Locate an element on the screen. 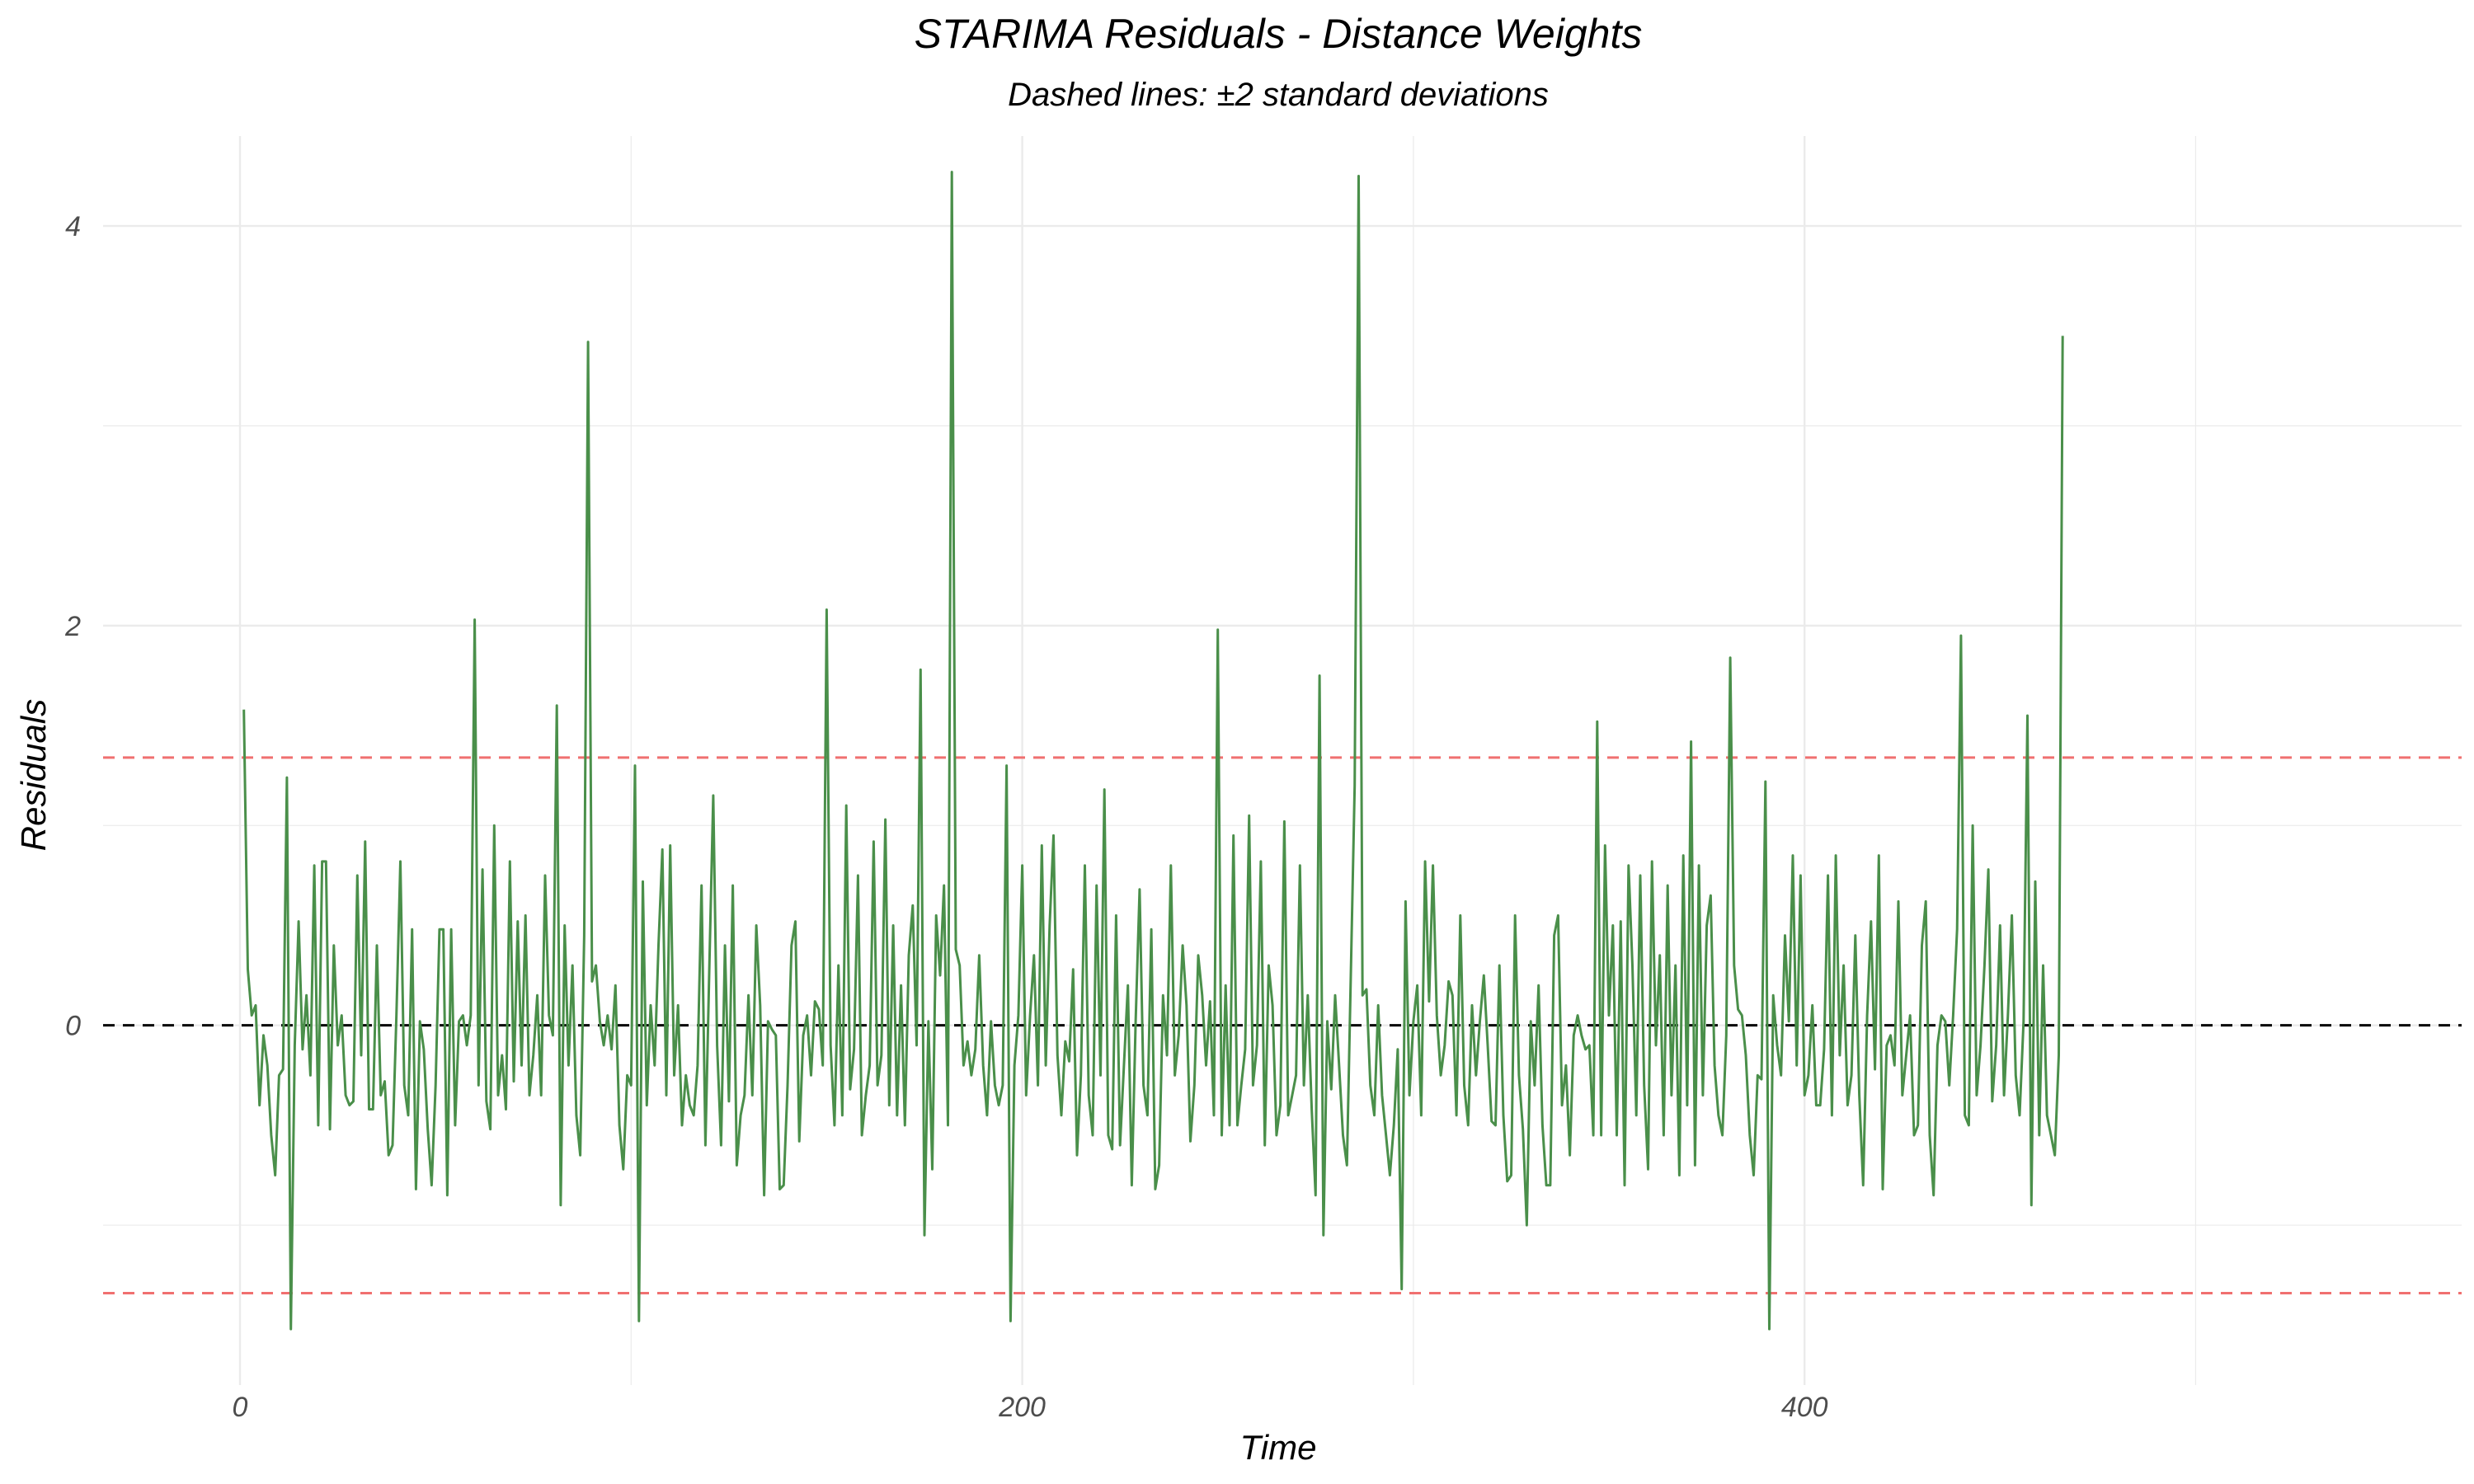 The image size is (2474, 1484). y-tick-label: 0 is located at coordinates (73, 1026).